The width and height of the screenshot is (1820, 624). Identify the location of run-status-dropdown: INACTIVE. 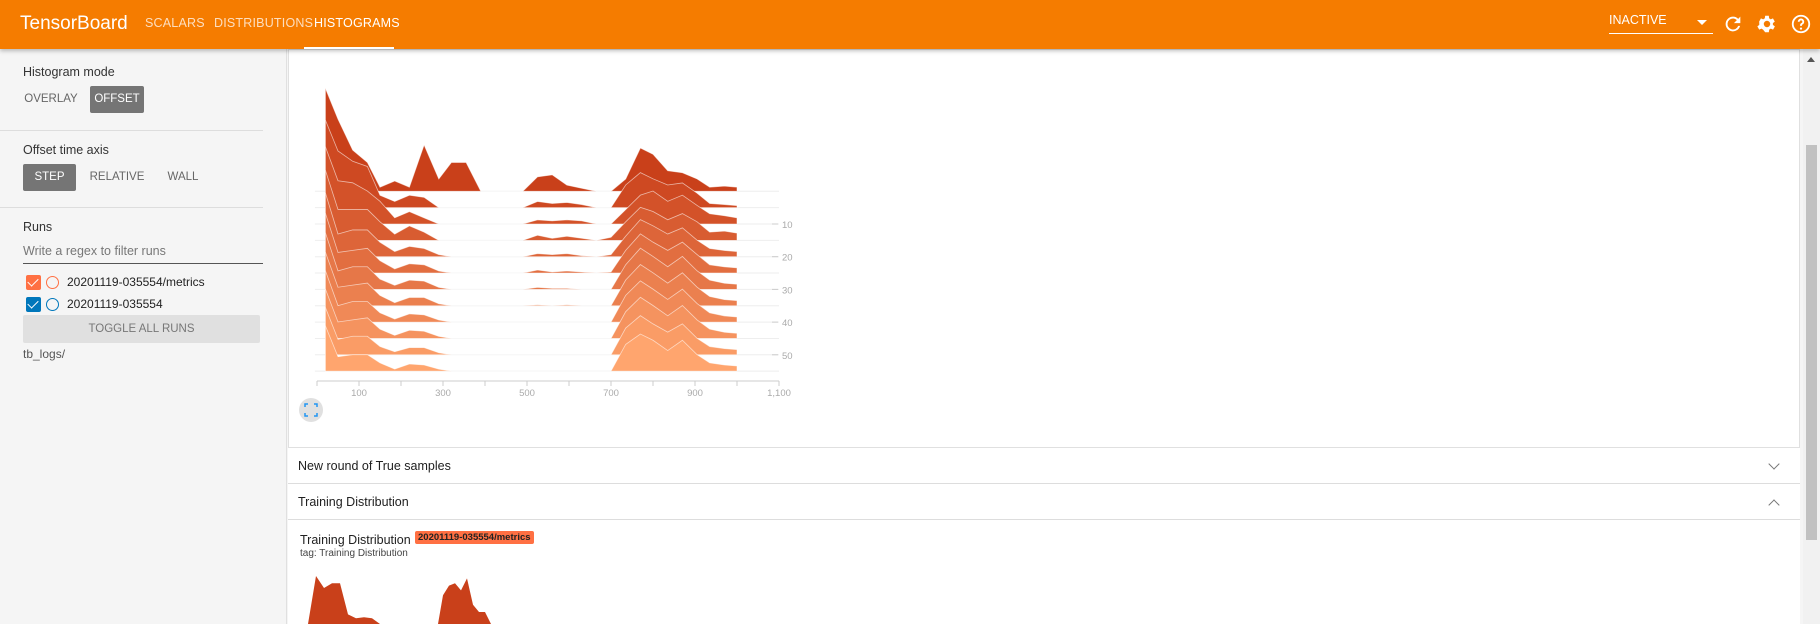
(1661, 23).